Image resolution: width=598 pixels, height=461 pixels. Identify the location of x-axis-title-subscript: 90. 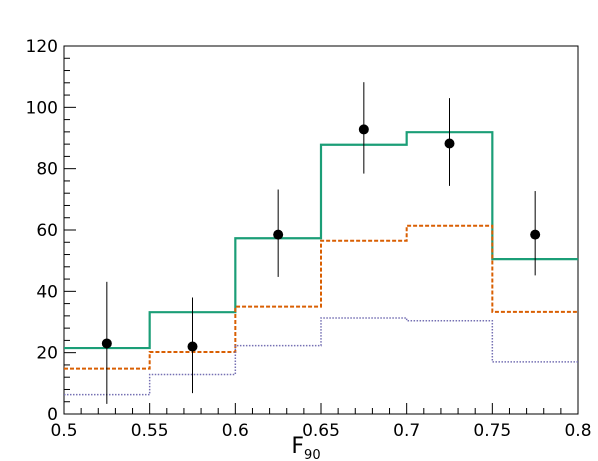
(312, 454).